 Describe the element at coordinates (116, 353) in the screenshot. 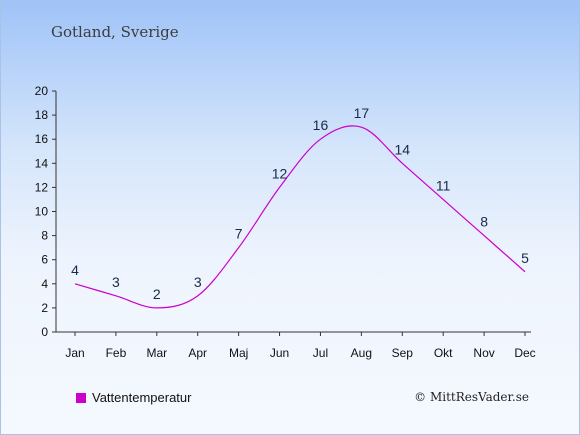

I see `x-tick-label: Feb` at that location.